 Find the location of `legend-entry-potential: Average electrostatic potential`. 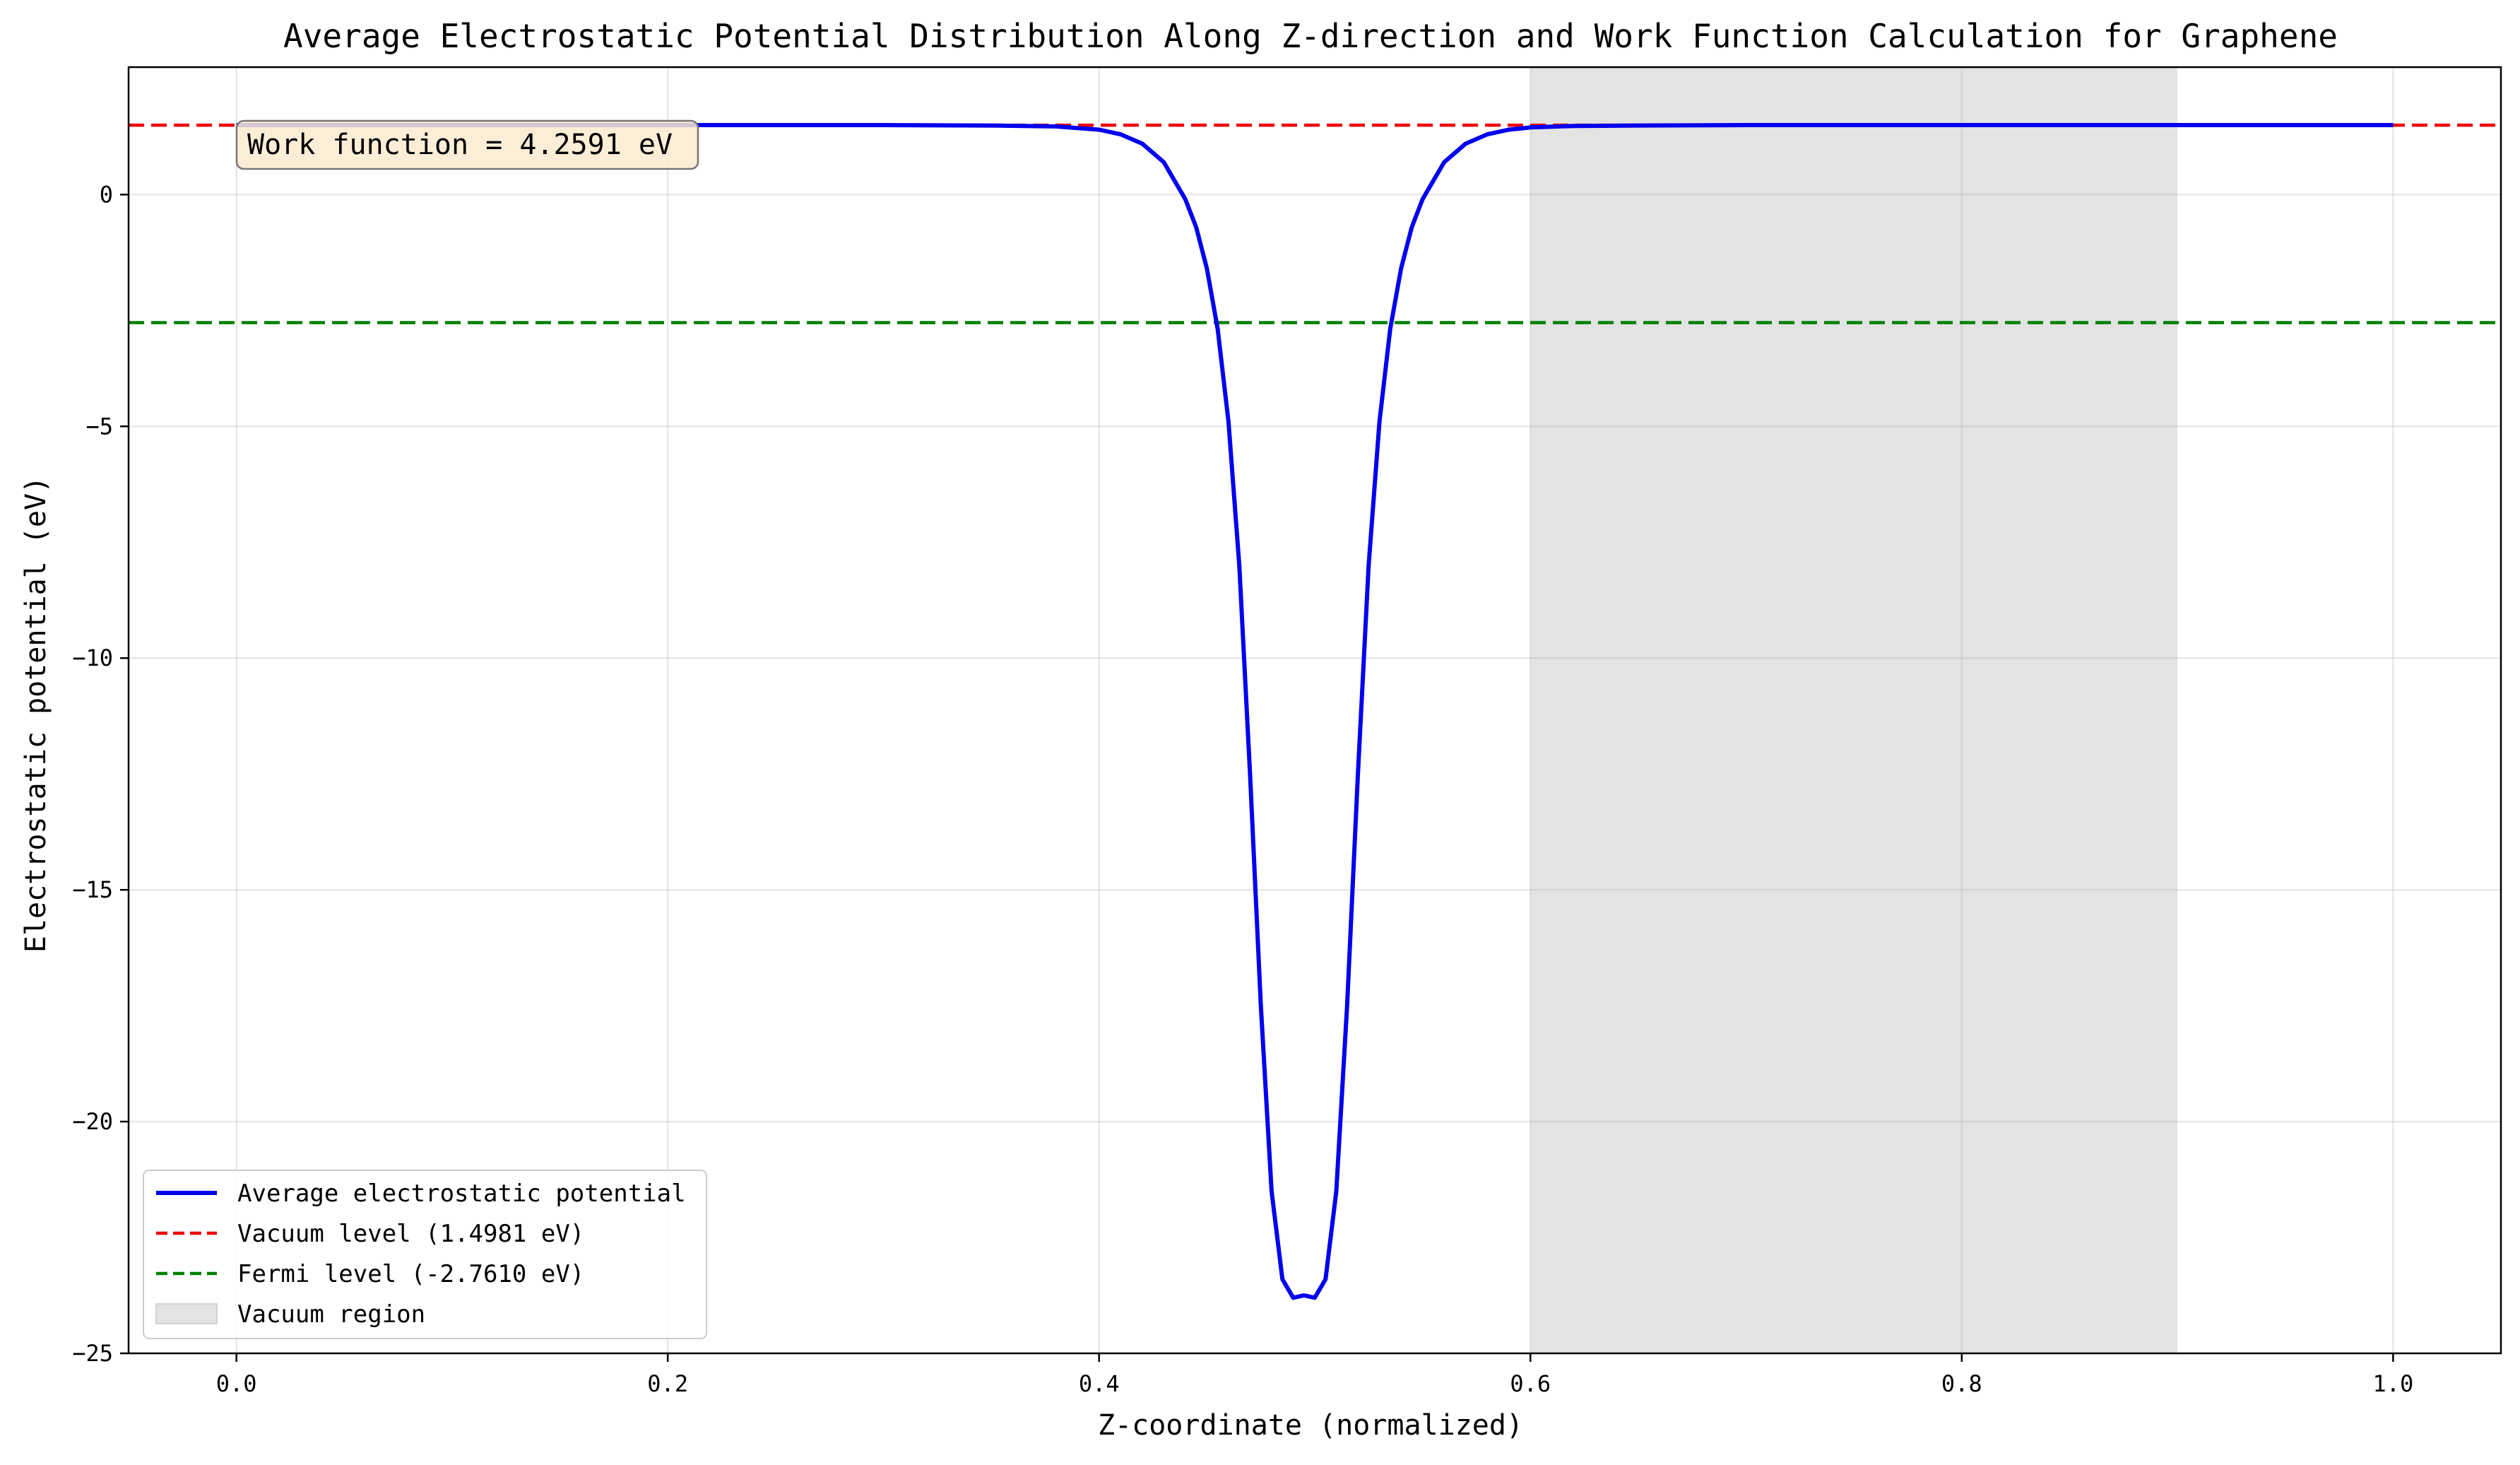

legend-entry-potential: Average electrostatic potential is located at coordinates (461, 1194).